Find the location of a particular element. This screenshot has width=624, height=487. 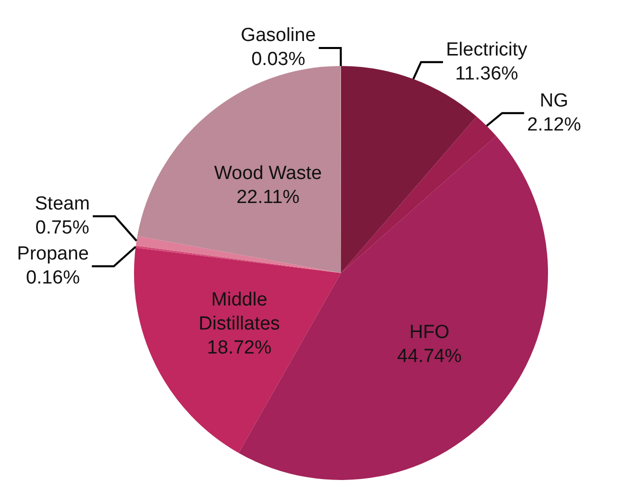

slice-label: Propane is located at coordinates (53, 253).